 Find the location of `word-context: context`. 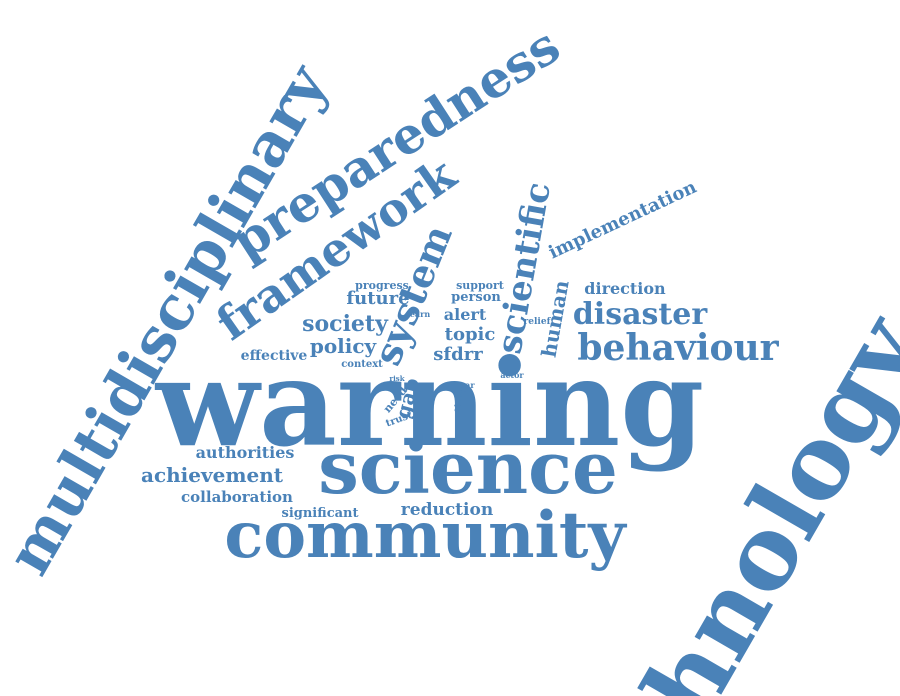

word-context: context is located at coordinates (362, 364).